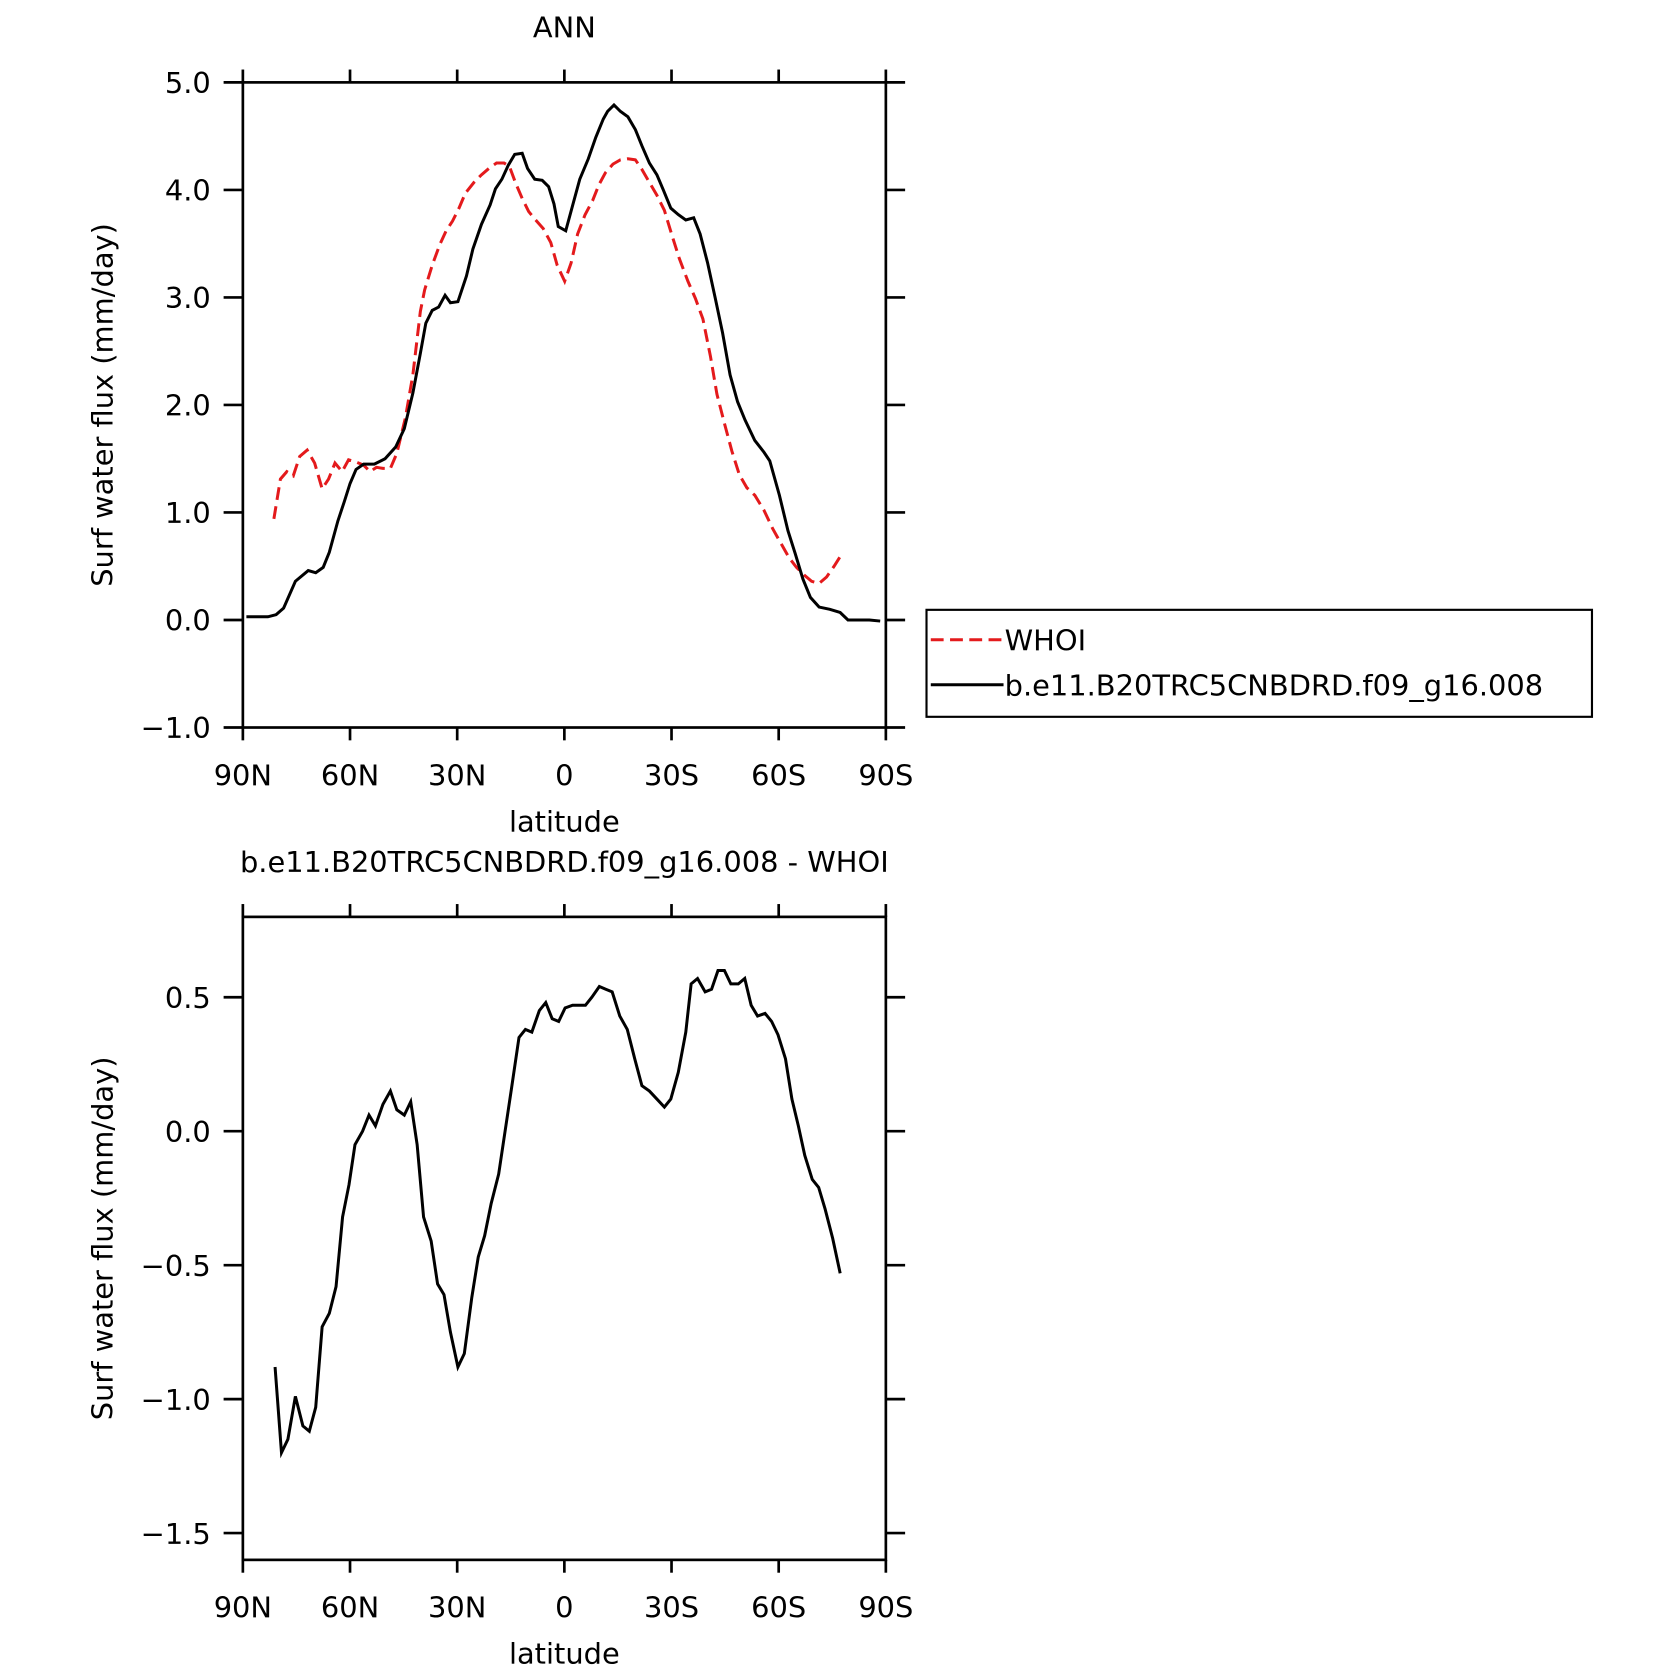 The width and height of the screenshot is (1669, 1669). What do you see at coordinates (1259, 663) in the screenshot?
I see `legend-box` at bounding box center [1259, 663].